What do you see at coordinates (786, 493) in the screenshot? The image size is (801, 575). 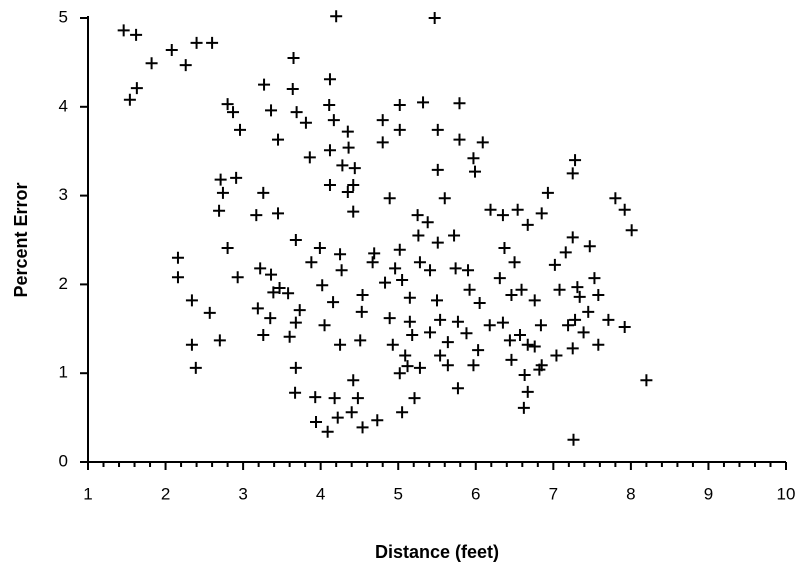 I see `x-tick-label: 10` at bounding box center [786, 493].